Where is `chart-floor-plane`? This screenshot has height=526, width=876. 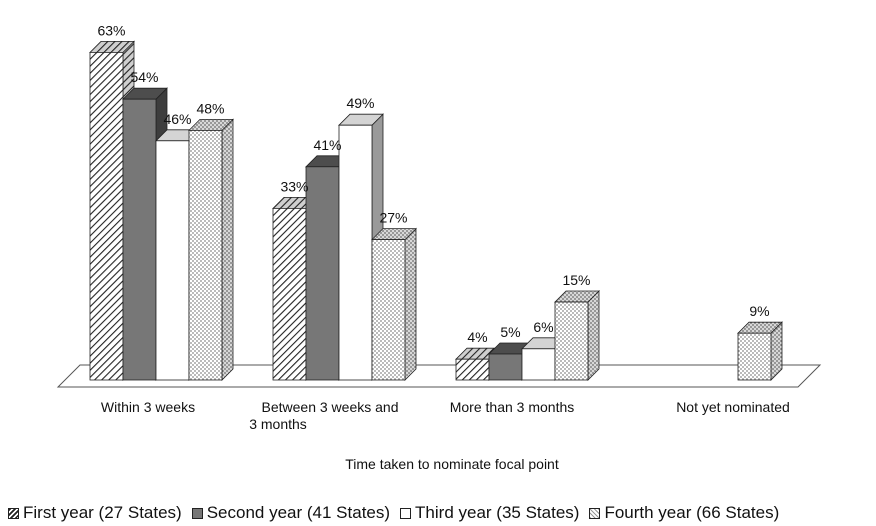
chart-floor-plane is located at coordinates (439, 376).